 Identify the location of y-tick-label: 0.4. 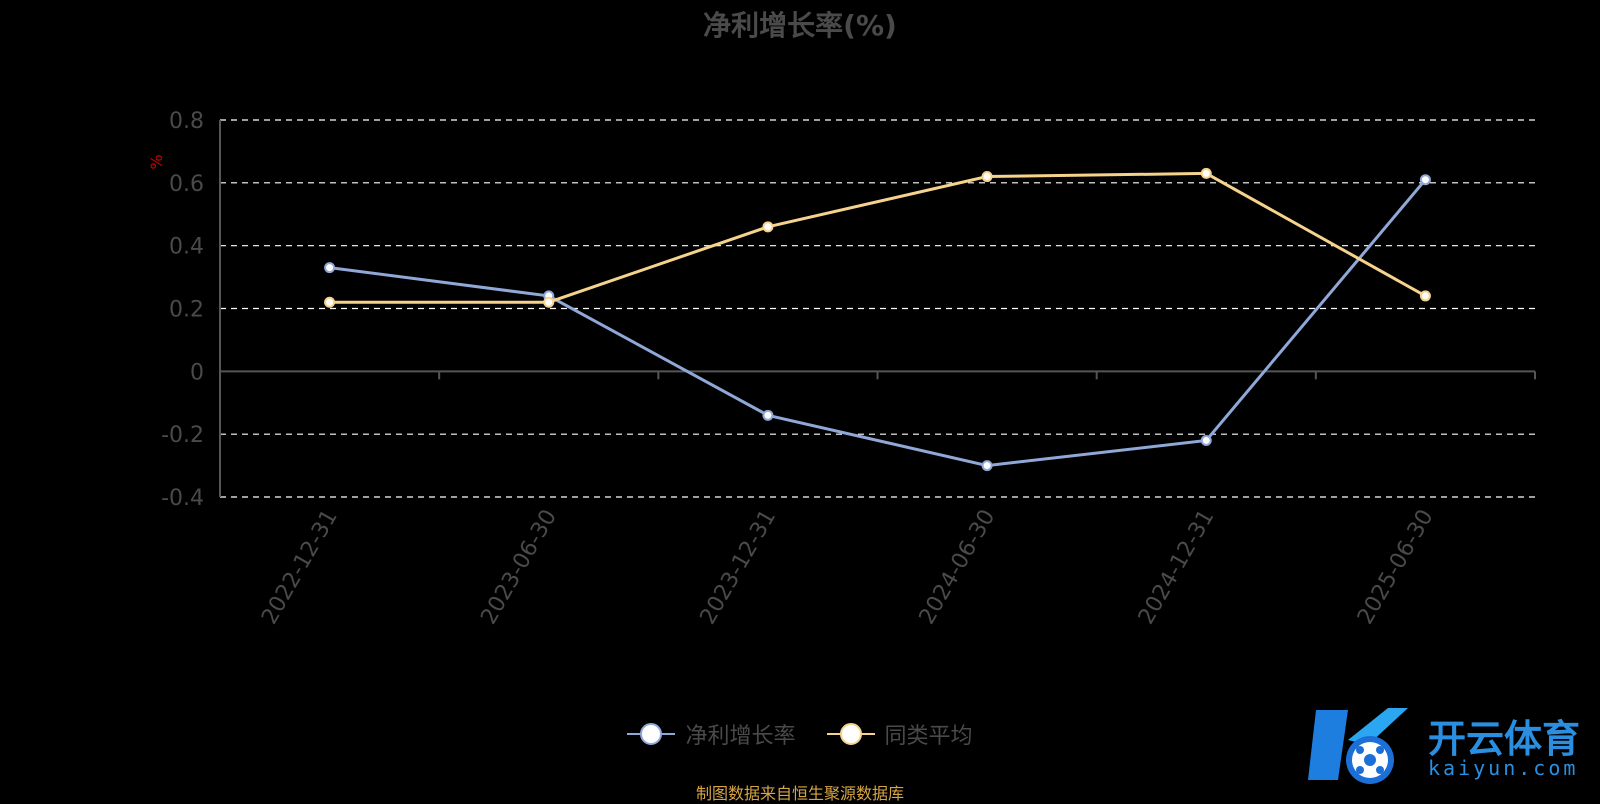
(186, 247).